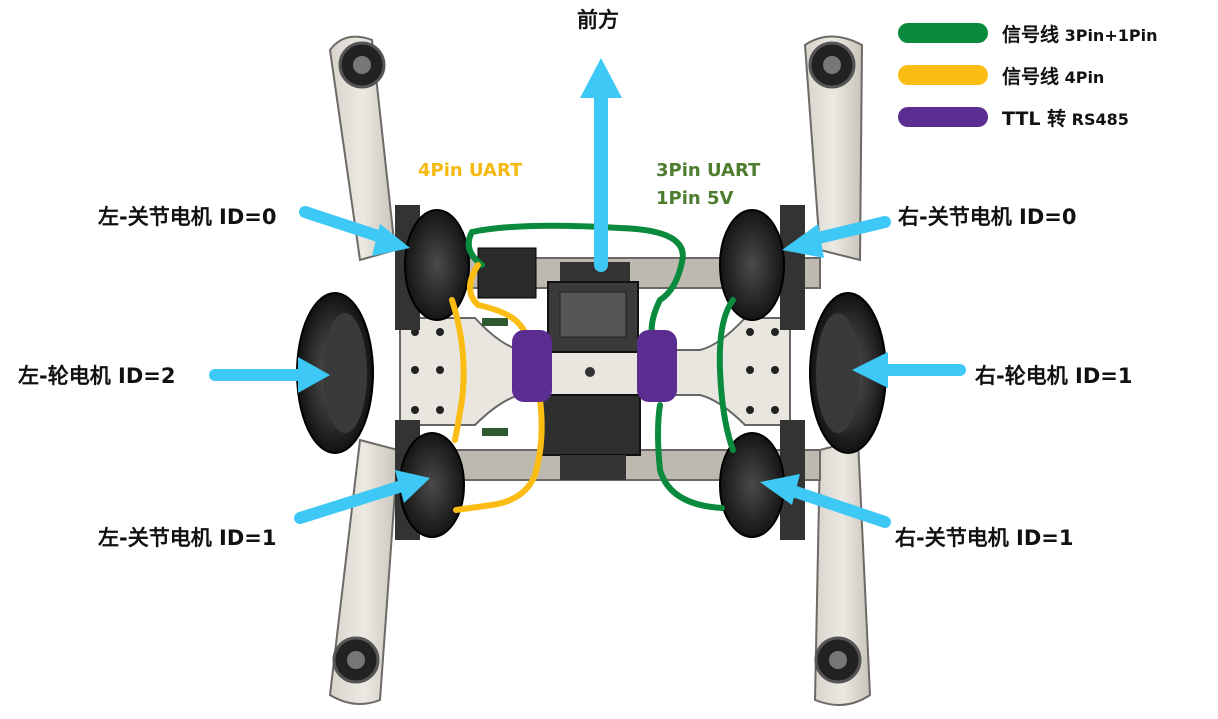 The image size is (1218, 719). I want to click on right-rear-leg, so click(842, 572).